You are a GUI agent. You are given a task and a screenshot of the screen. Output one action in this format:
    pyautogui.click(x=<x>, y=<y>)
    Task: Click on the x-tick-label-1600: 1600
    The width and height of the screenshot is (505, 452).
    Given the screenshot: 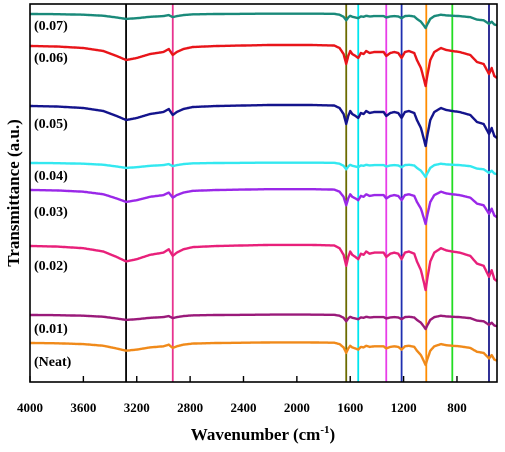 What is the action you would take?
    pyautogui.click(x=350, y=407)
    